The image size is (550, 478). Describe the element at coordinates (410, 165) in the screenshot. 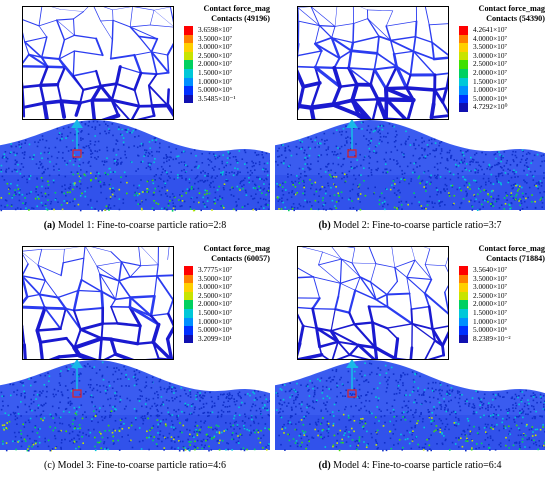

I see `particle-pile-image` at that location.